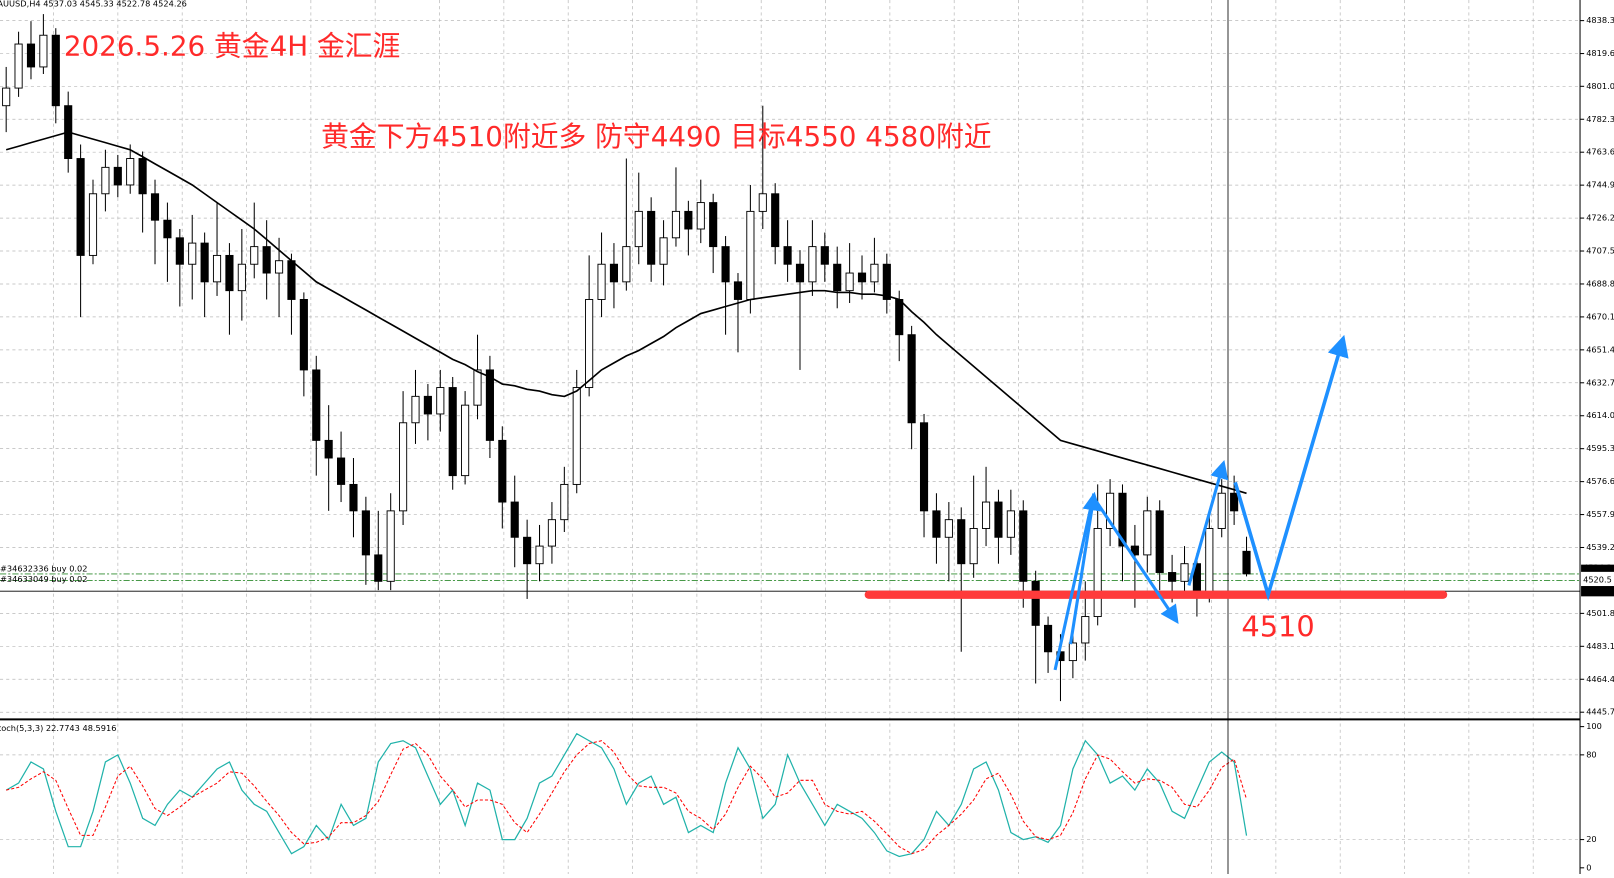 The width and height of the screenshot is (1614, 878). What do you see at coordinates (1600, 679) in the screenshot?
I see `y-tick-label: 4464.4` at bounding box center [1600, 679].